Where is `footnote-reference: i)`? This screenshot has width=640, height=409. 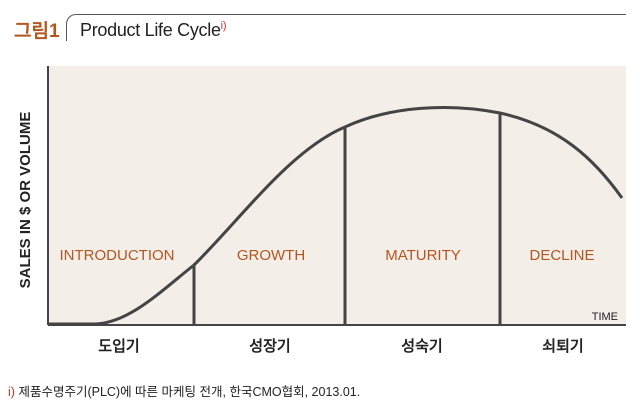
footnote-reference: i) is located at coordinates (223, 26).